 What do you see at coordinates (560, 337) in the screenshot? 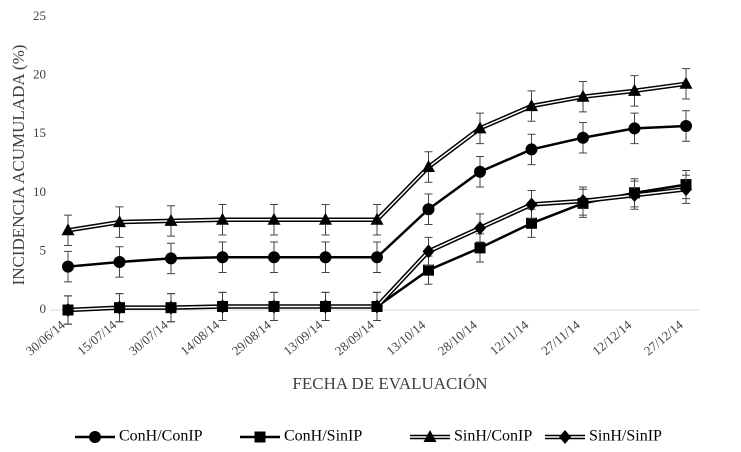
I see `x-tick-label: 27/11/14` at bounding box center [560, 337].